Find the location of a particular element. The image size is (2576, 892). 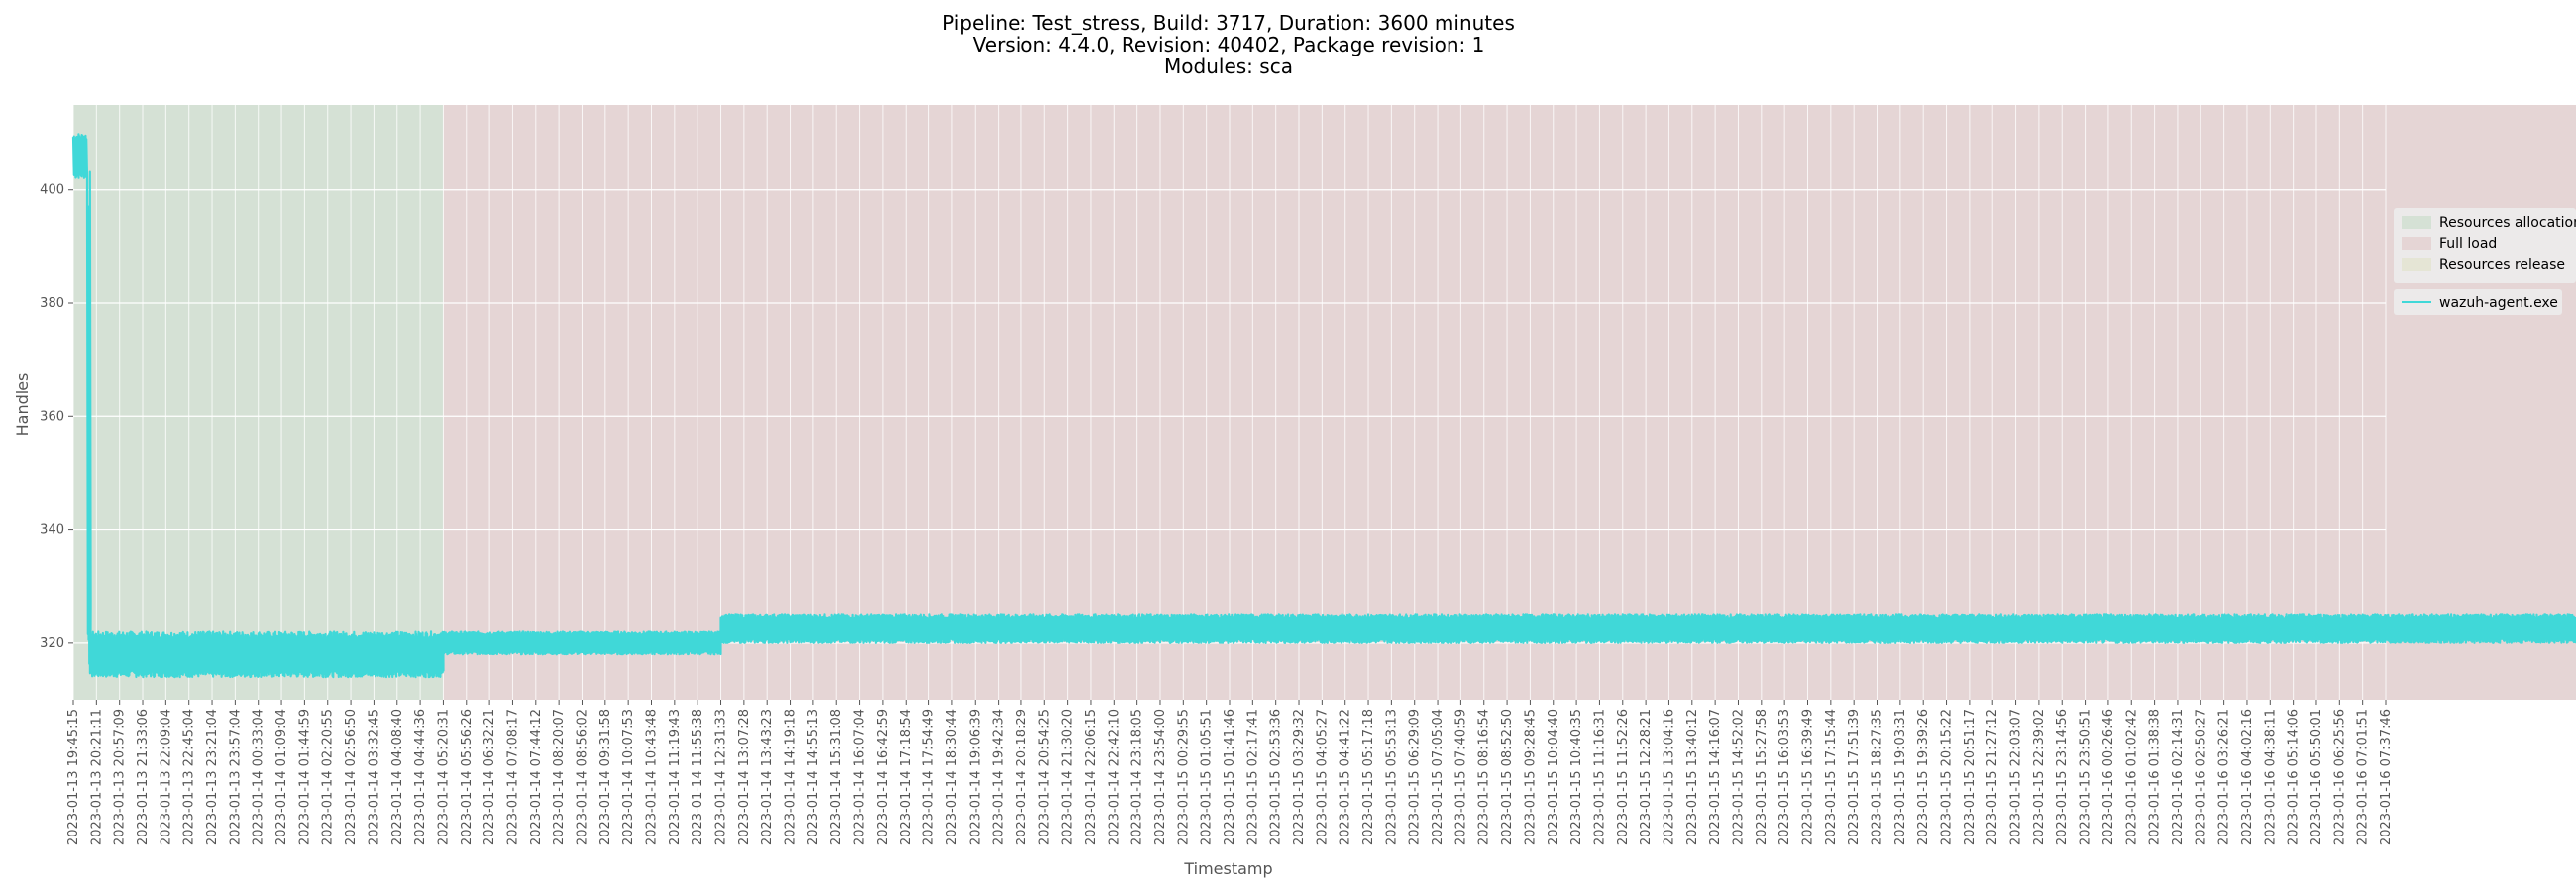

x-tick-label: 2023-01-15 20:15:22 is located at coordinates (1948, 777).